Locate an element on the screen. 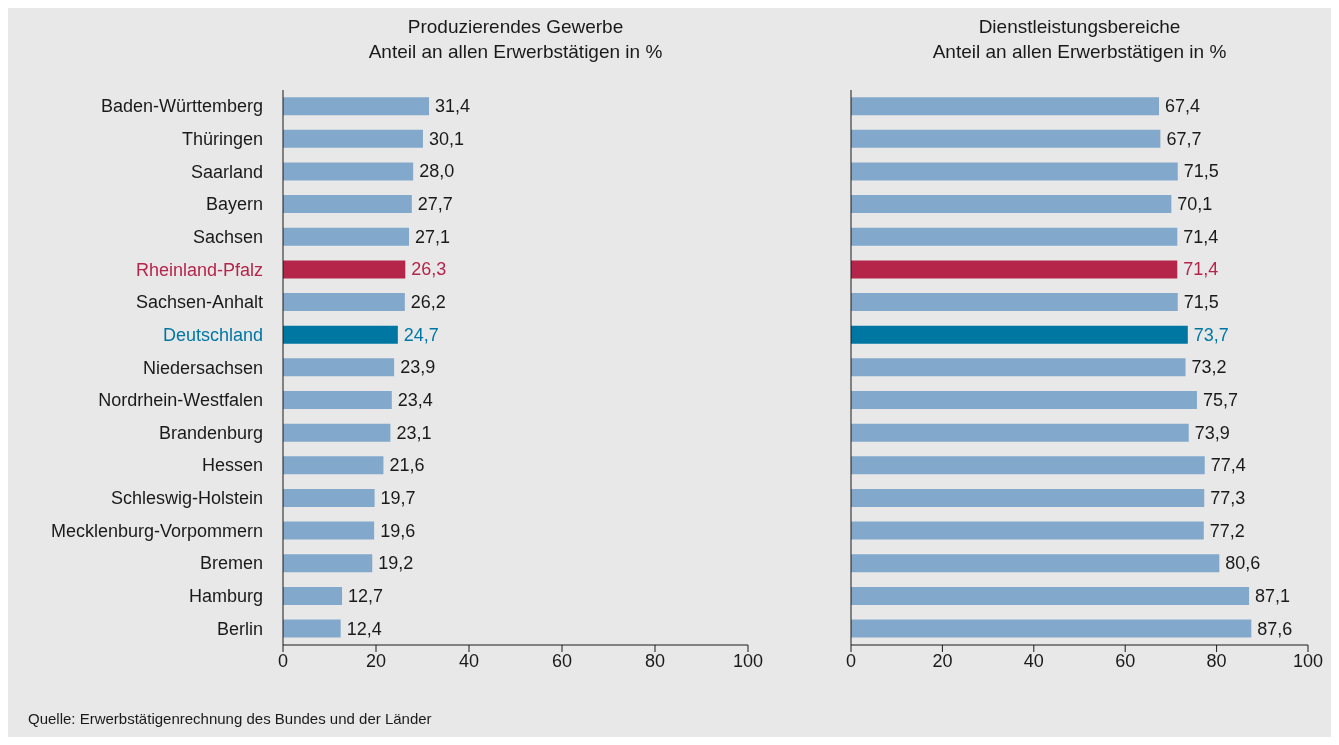  data-label: 73,9 is located at coordinates (1212, 432).